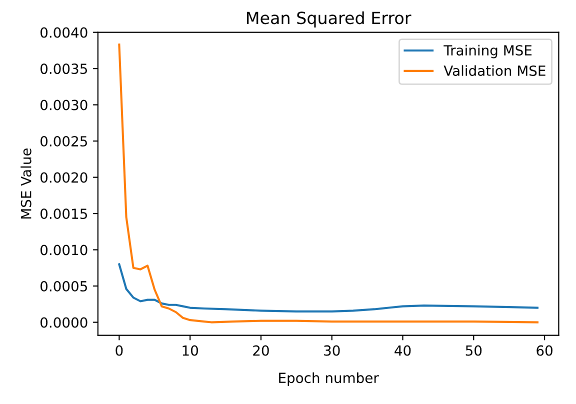 Image resolution: width=576 pixels, height=404 pixels. I want to click on x-tick-label: 20, so click(261, 350).